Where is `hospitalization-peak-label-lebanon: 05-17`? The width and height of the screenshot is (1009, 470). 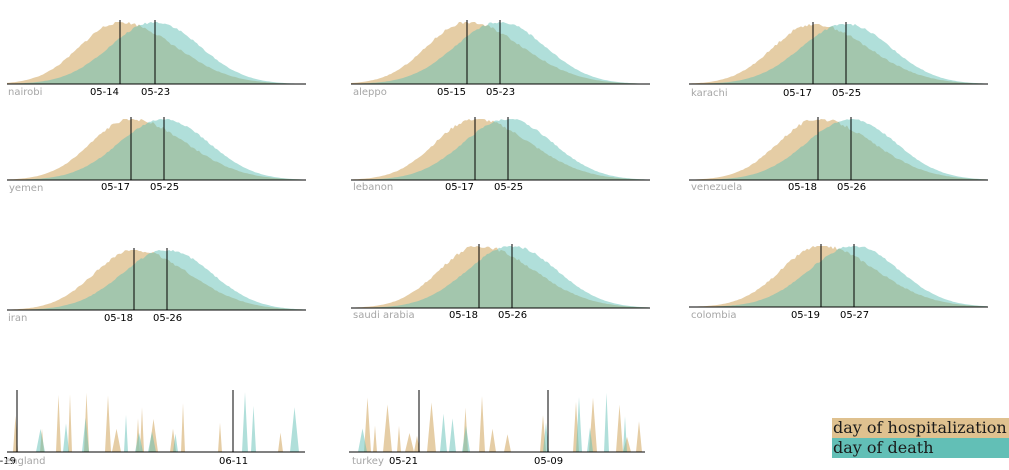 hospitalization-peak-label-lebanon: 05-17 is located at coordinates (459, 187).